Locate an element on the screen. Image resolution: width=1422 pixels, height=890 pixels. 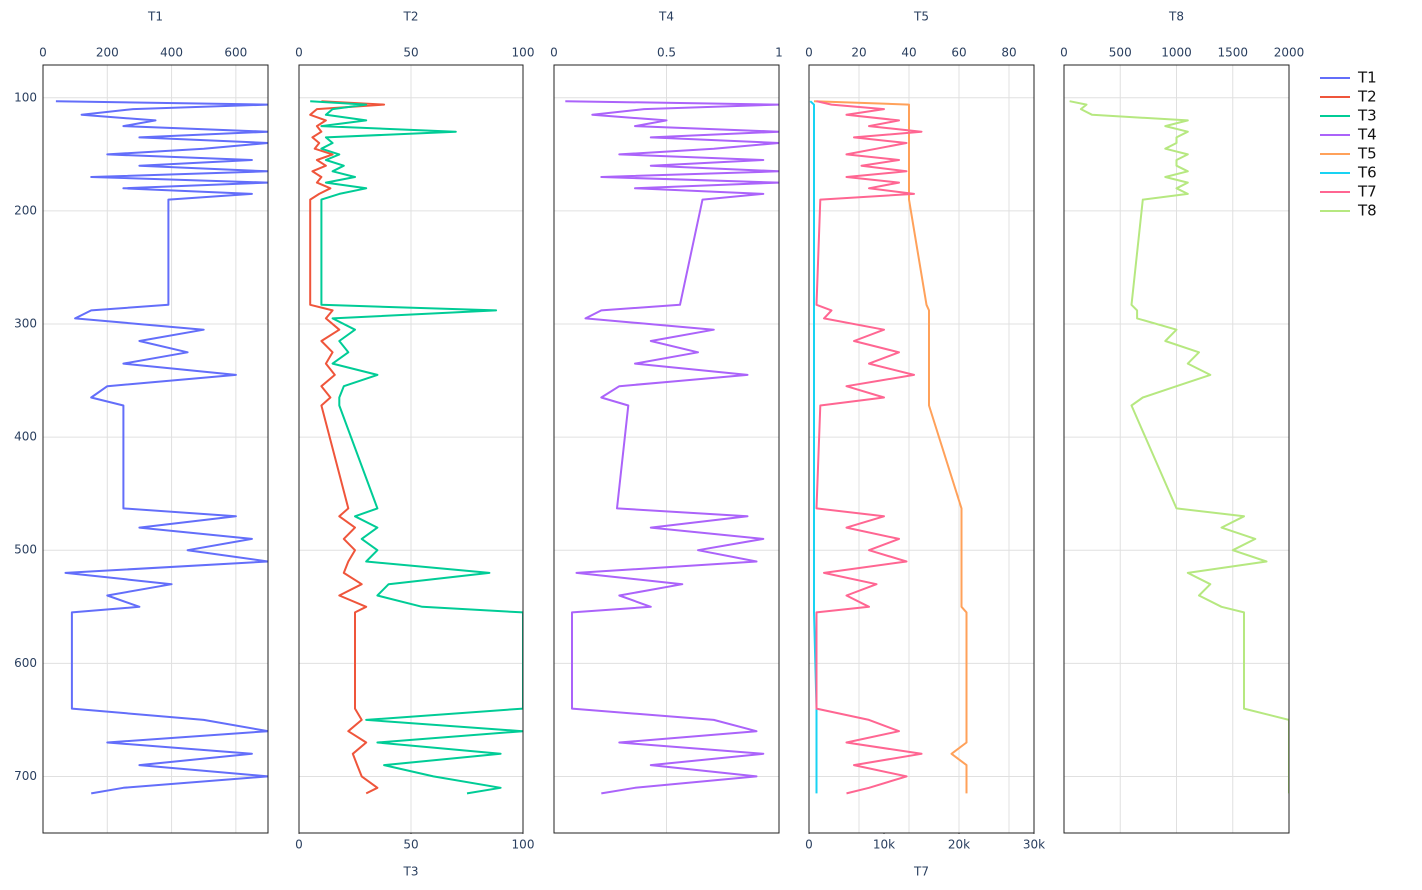
legend-label: T6 is located at coordinates (1367, 173).